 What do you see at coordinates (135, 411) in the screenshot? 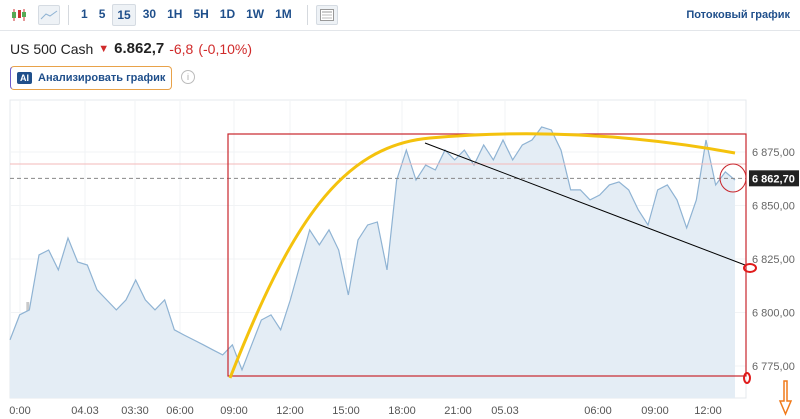
I see `x-tick-label: 03:30` at bounding box center [135, 411].